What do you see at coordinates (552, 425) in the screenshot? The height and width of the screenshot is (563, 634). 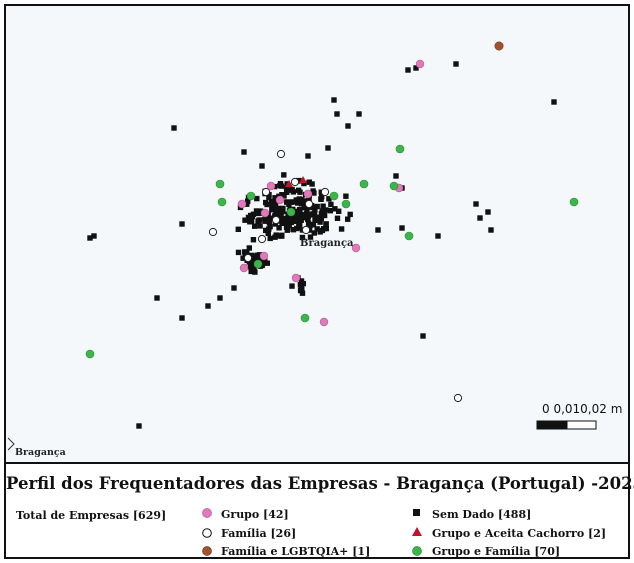 I see `scale-bar-segment-dark` at bounding box center [552, 425].